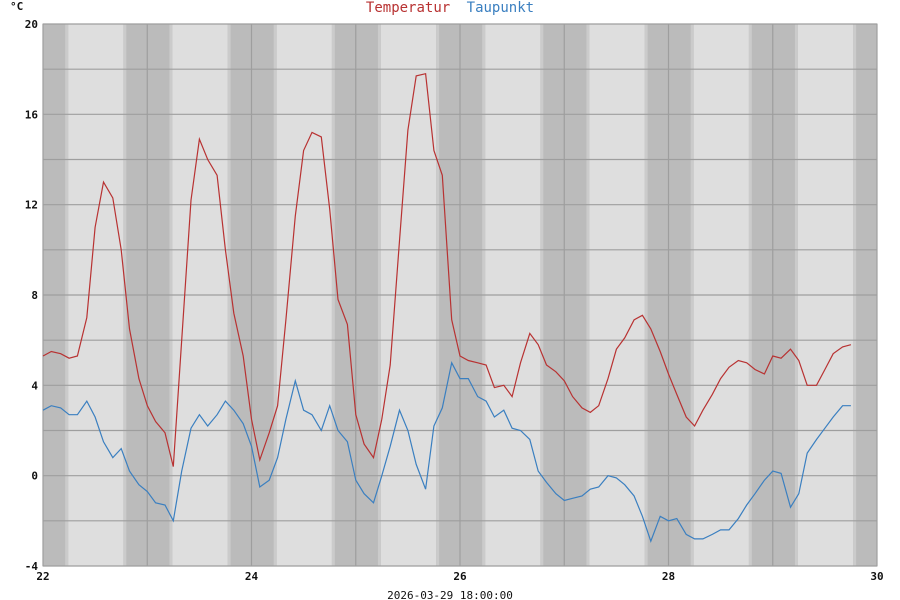 The image size is (900, 600). Describe the element at coordinates (252, 576) in the screenshot. I see `x-tick-label: 24` at that location.